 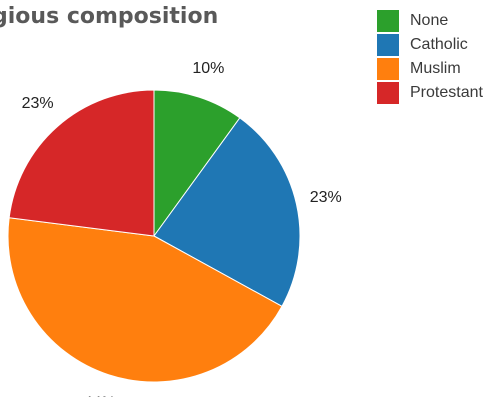 What do you see at coordinates (38, 103) in the screenshot?
I see `slice-label-protestant: 23%` at bounding box center [38, 103].